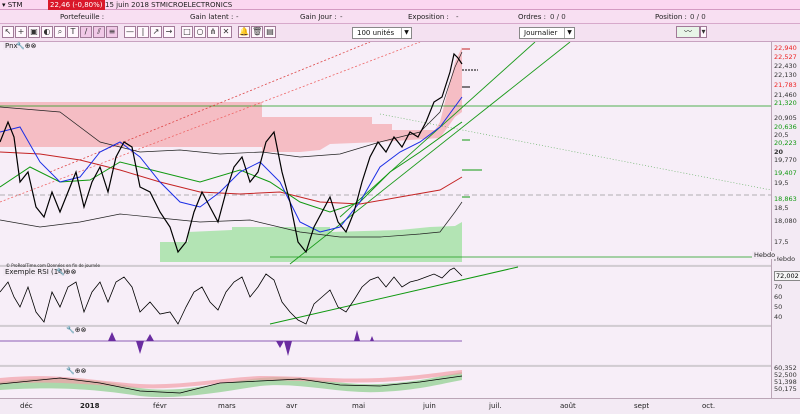 The width and height of the screenshot is (800, 414). I want to click on chart-type-icon: 〰, so click(688, 32).